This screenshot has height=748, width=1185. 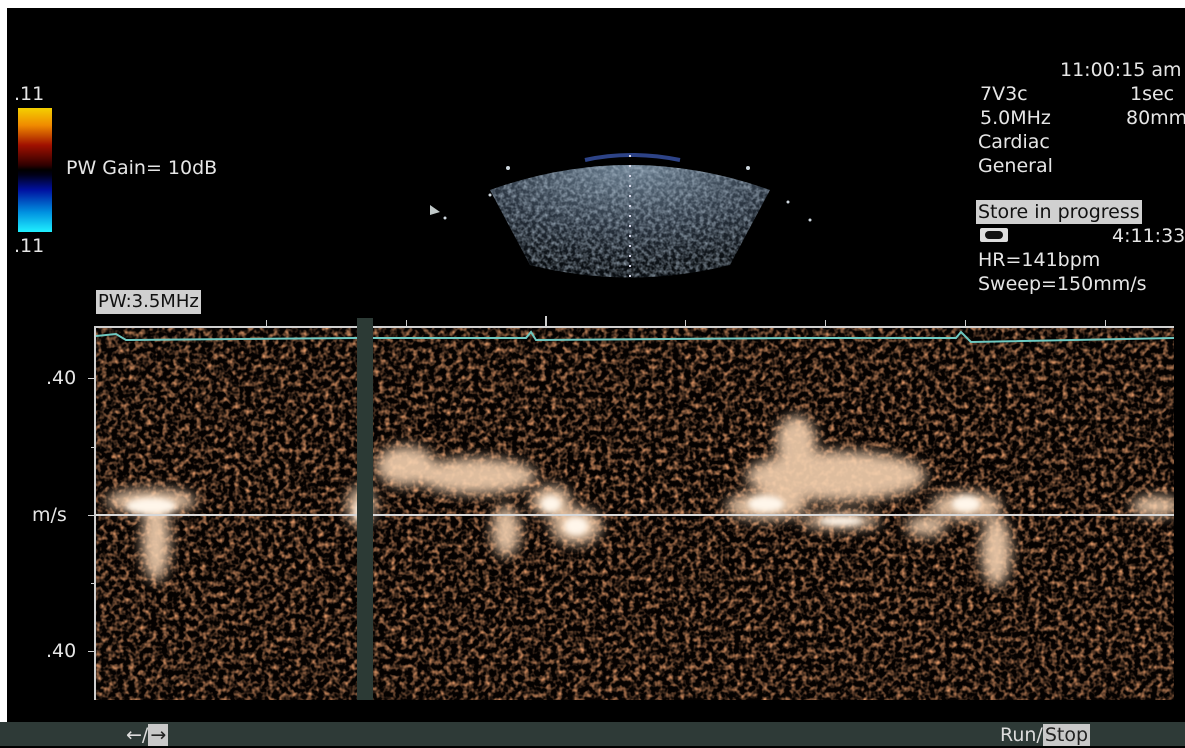 I want to click on exam-type: Cardiac, so click(x=1014, y=142).